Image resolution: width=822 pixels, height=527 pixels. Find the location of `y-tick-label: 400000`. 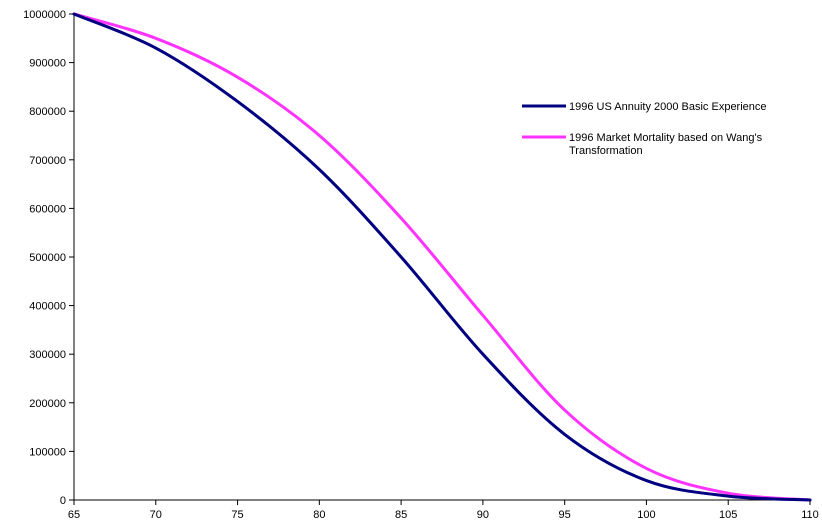

y-tick-label: 400000 is located at coordinates (47, 307).